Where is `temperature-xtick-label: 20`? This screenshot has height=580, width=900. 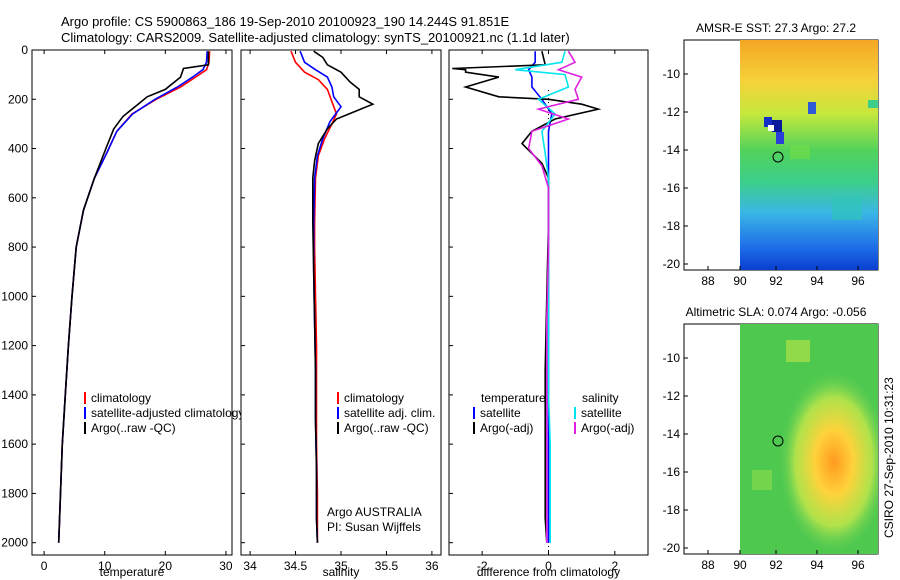 temperature-xtick-label: 20 is located at coordinates (166, 566).